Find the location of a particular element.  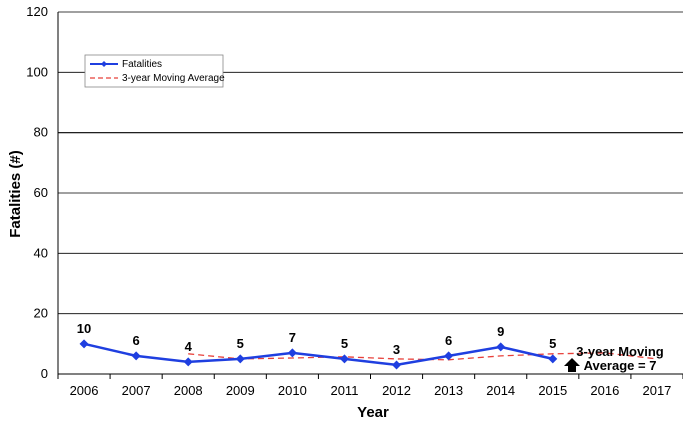

y-tick-label-0: 0 is located at coordinates (44, 373).